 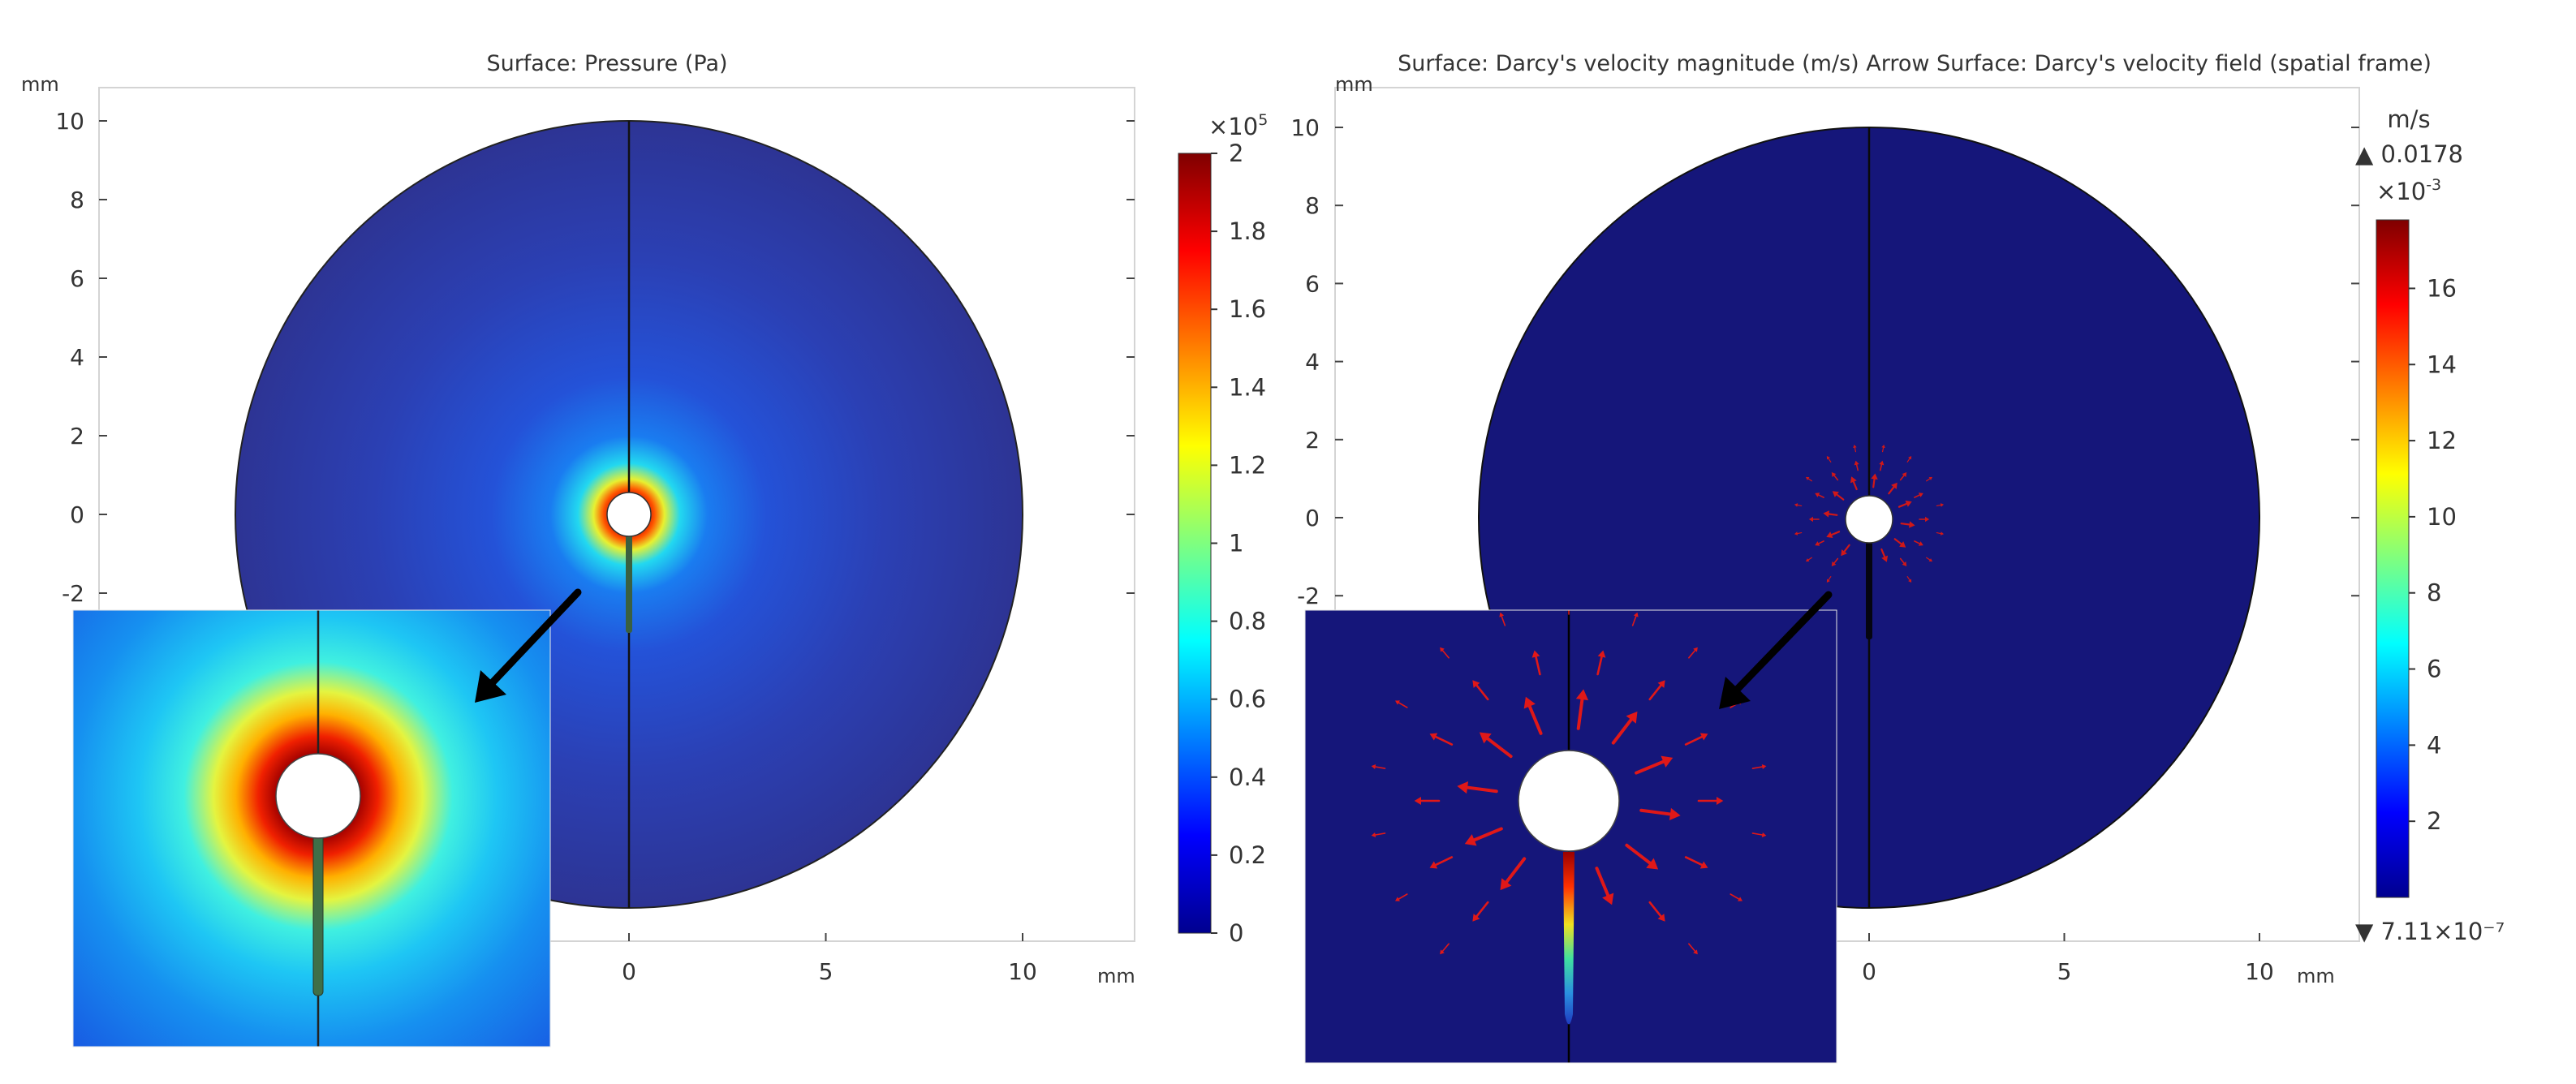 I want to click on y-tick-label: 10, so click(x=69, y=121).